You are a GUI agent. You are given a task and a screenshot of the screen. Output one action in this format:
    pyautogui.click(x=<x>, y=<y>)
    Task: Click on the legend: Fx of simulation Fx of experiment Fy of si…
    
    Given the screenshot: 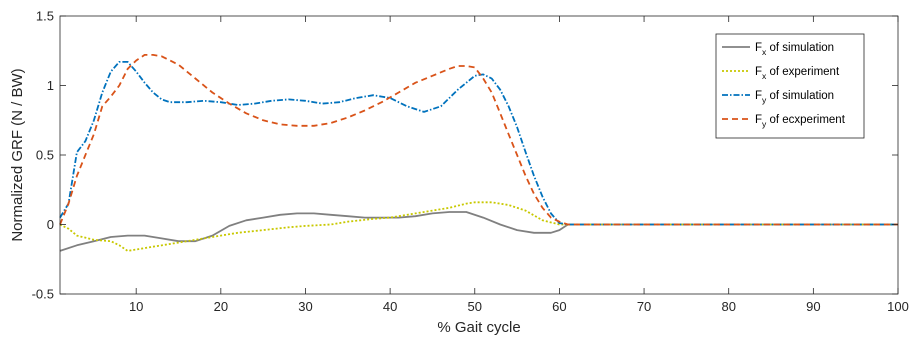 What is the action you would take?
    pyautogui.click(x=790, y=86)
    